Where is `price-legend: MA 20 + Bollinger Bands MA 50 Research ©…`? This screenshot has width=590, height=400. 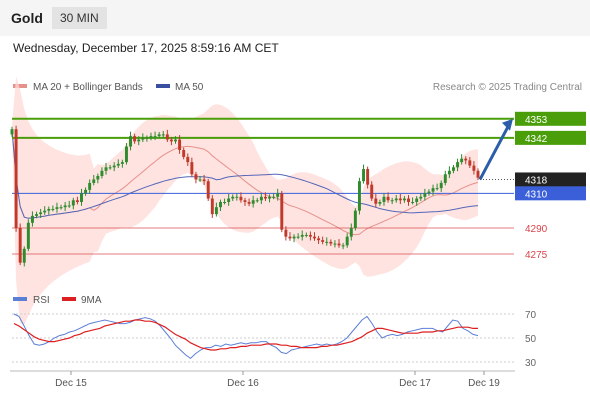
price-legend: MA 20 + Bollinger Bands MA 50 Research ©… is located at coordinates (297, 87).